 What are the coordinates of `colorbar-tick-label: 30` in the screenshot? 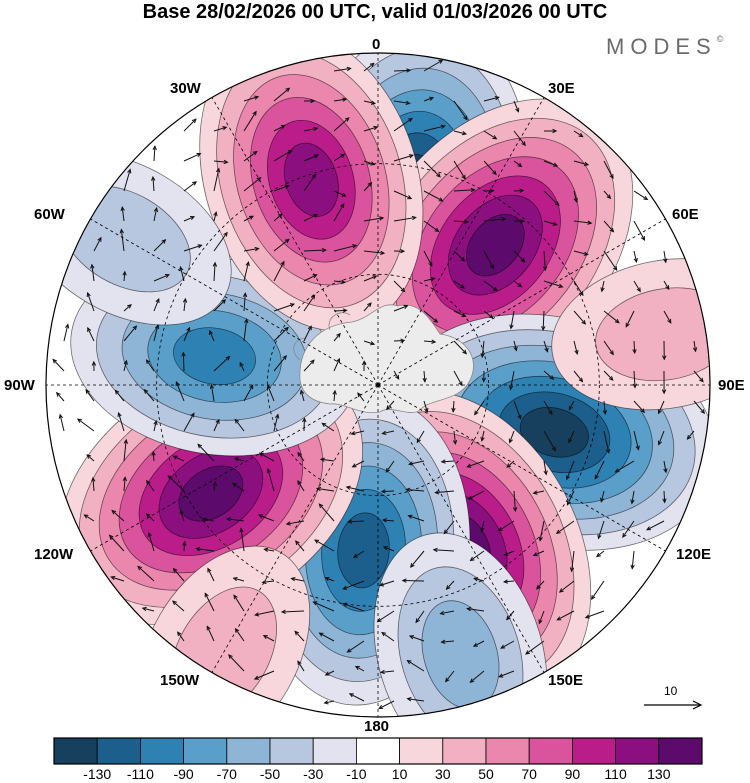 It's located at (443, 774).